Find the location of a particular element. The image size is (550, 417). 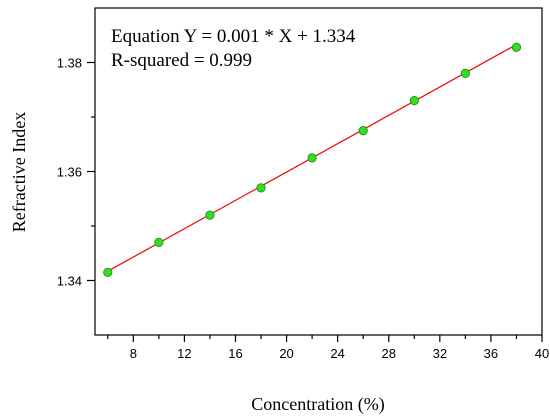

y-tick-label: 1.34 is located at coordinates (69, 281).